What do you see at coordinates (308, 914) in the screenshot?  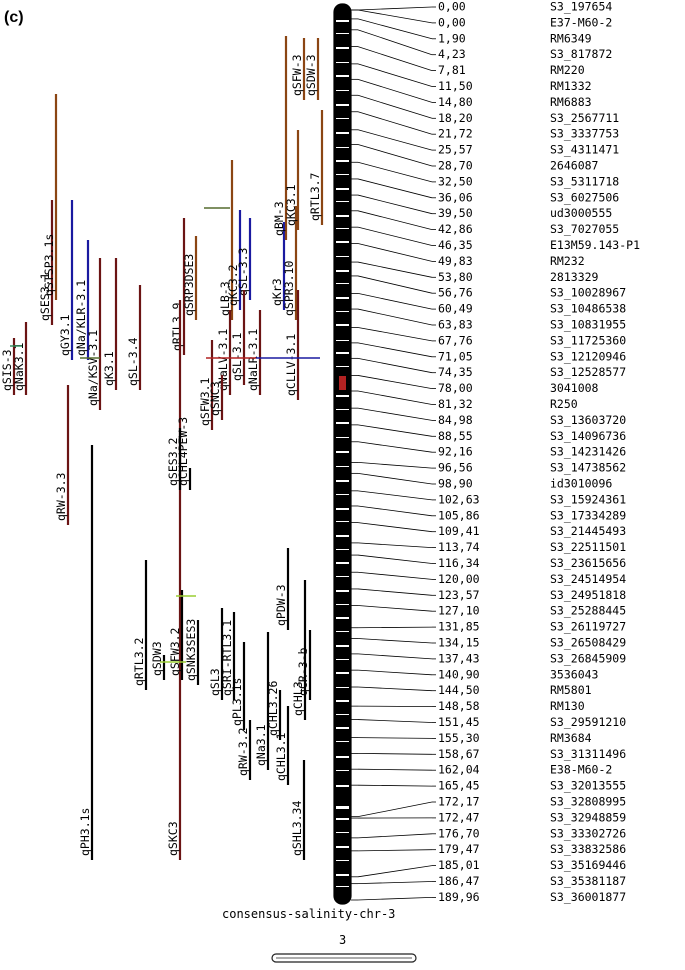 I see `chromosome-title: consensus-salinity-chr-3` at bounding box center [308, 914].